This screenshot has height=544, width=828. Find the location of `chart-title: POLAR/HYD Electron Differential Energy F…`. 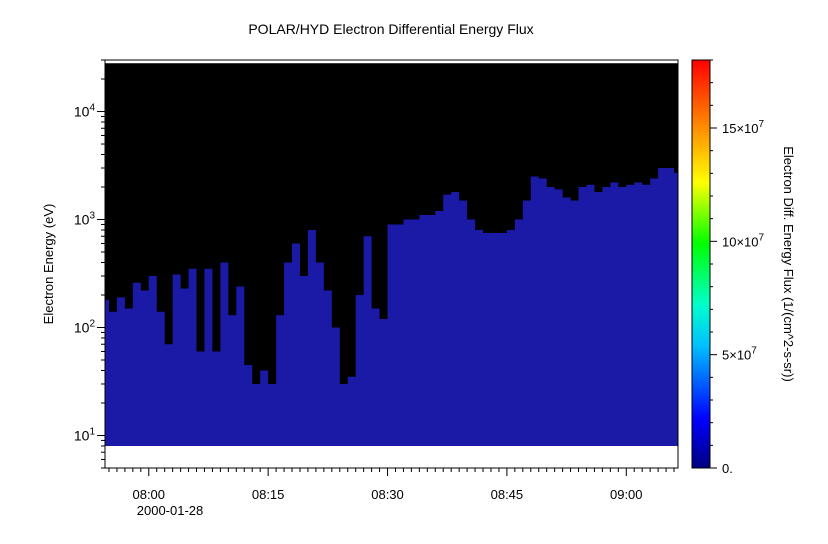

chart-title: POLAR/HYD Electron Differential Energy F… is located at coordinates (390, 29).